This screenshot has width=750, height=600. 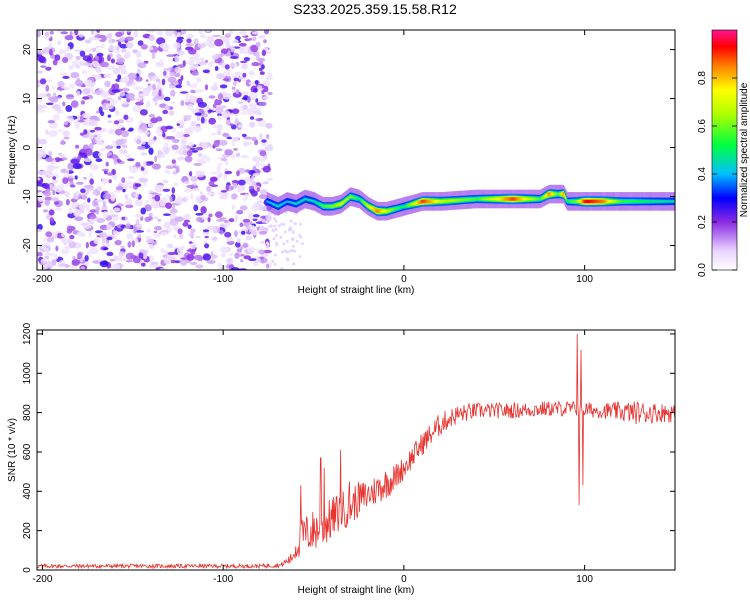 What do you see at coordinates (404, 279) in the screenshot?
I see `x-tick-label: 0` at bounding box center [404, 279].